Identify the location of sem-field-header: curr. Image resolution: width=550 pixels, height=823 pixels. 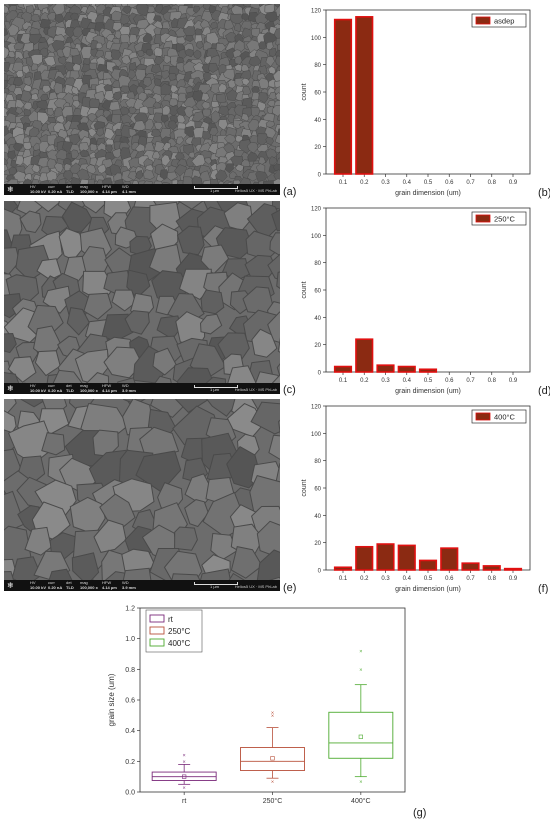
(51, 186).